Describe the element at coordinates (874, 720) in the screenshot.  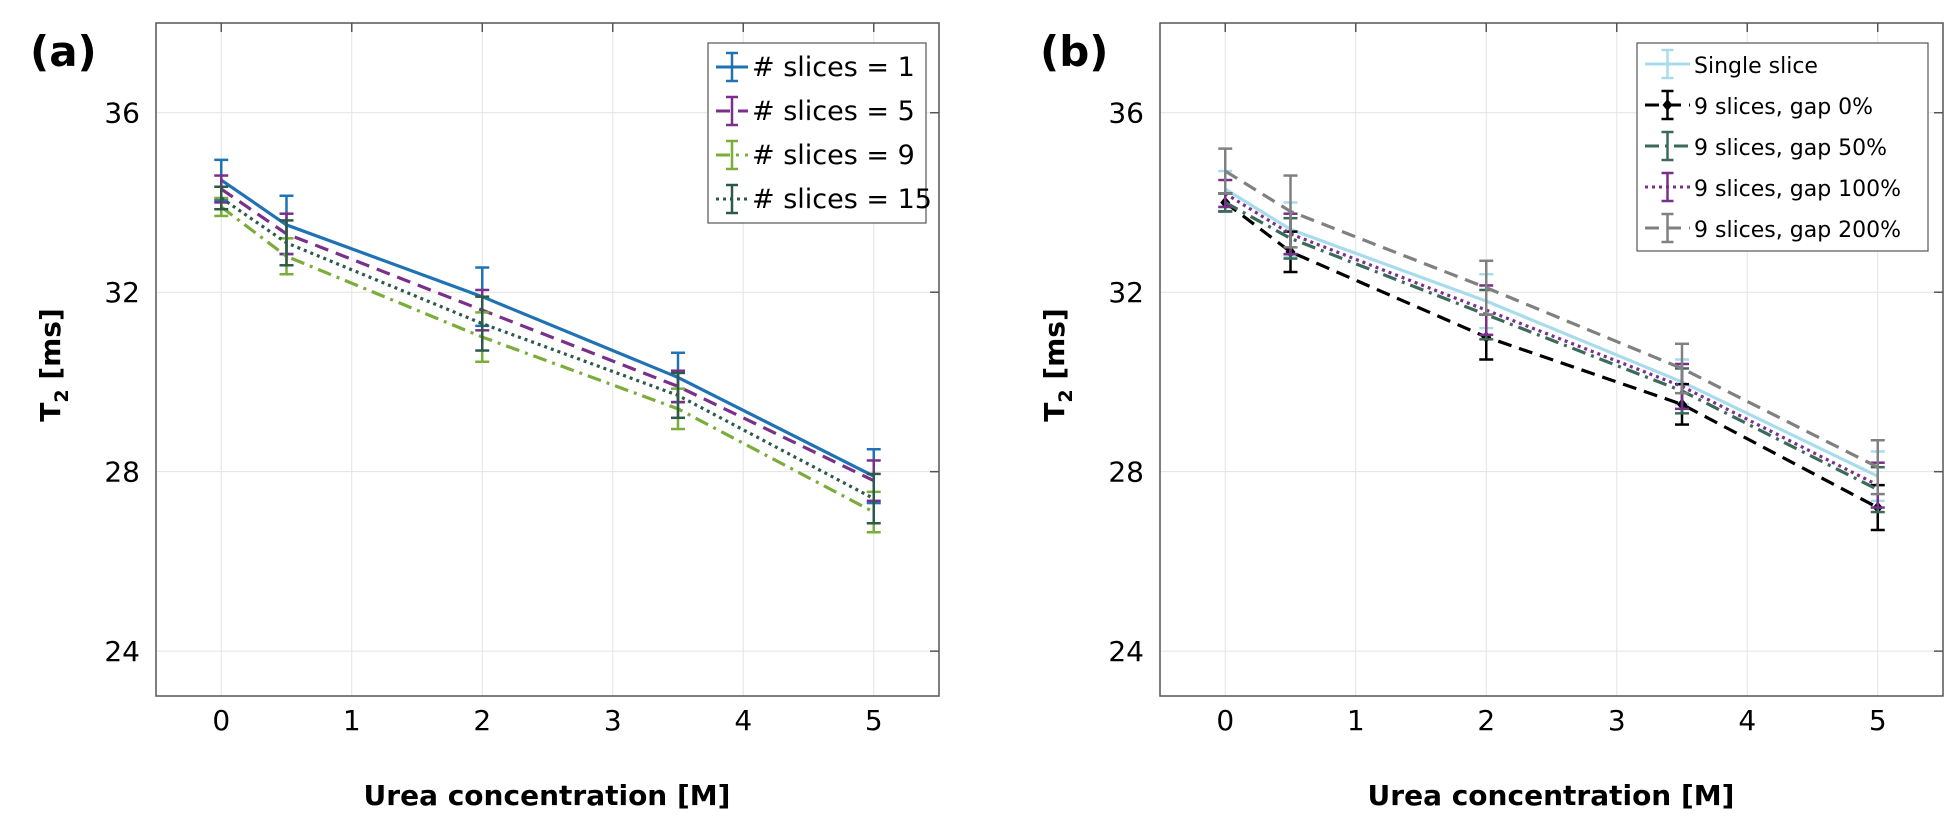
I see `x-tick-label-a: 5` at that location.